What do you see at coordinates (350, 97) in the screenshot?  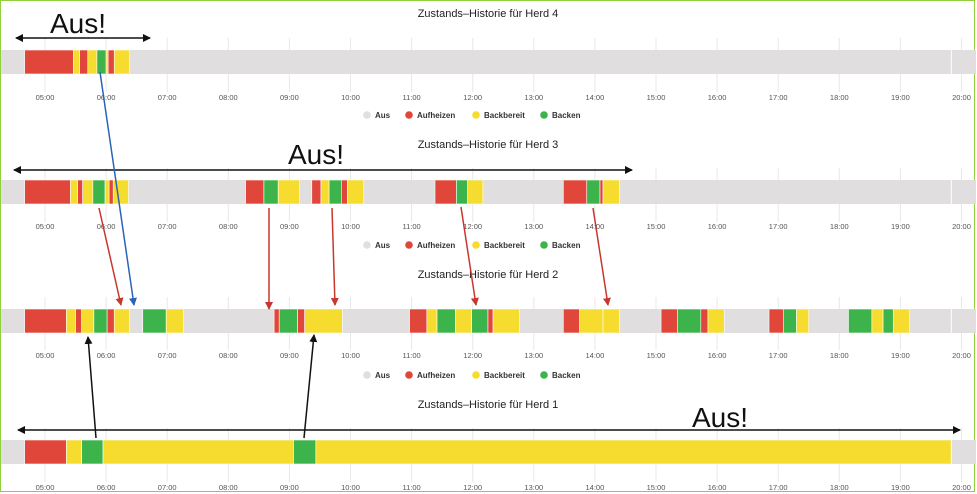 I see `tick-label: 10:00` at bounding box center [350, 97].